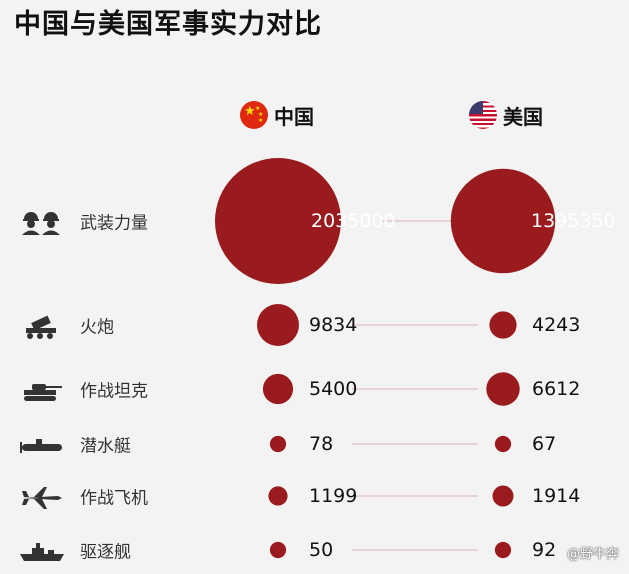  Describe the element at coordinates (353, 221) in the screenshot. I see `china-value-label: 2035000` at that location.